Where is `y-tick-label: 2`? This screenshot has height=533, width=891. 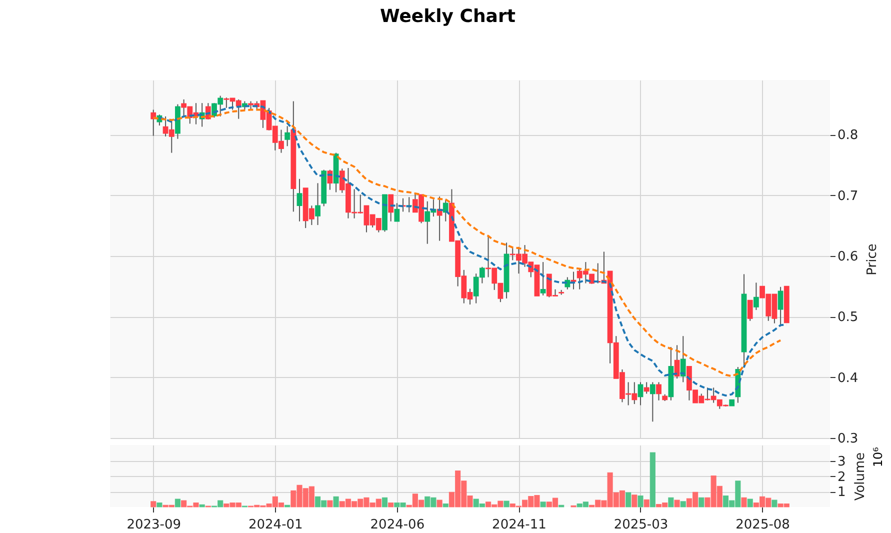
y-tick-label: 2 is located at coordinates (842, 477).